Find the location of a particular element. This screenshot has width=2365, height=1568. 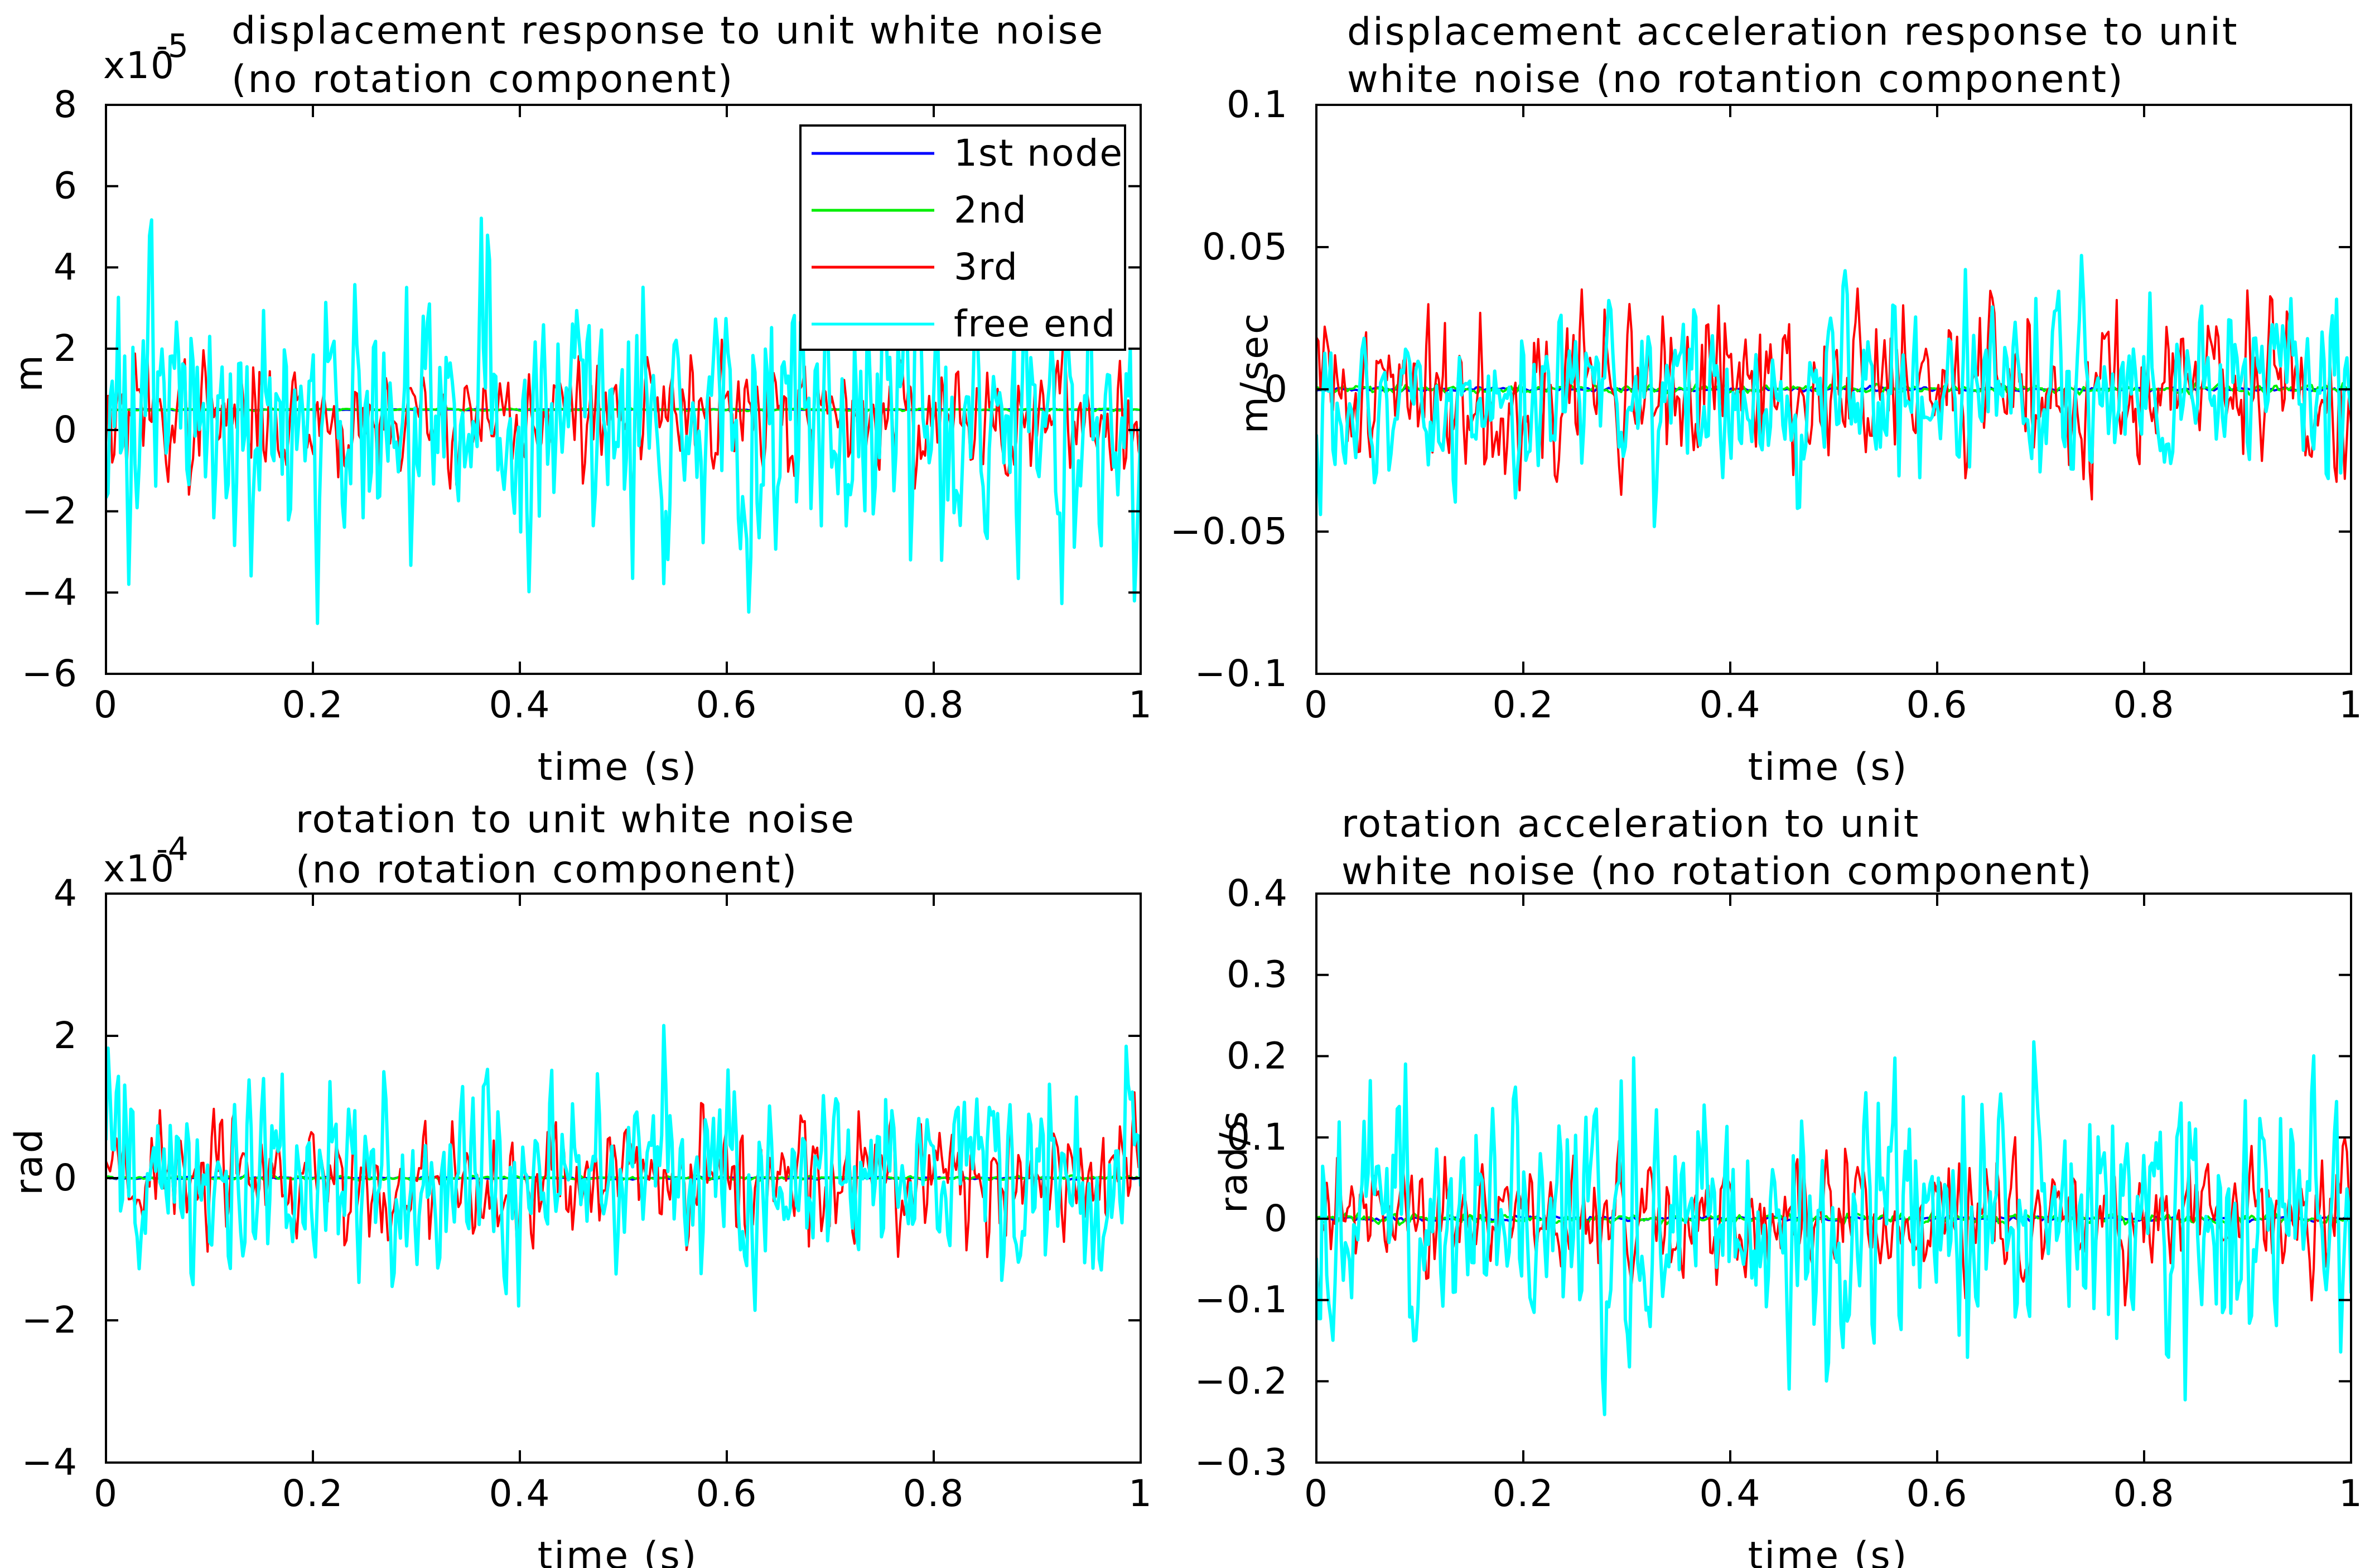

legend-label-4: free end is located at coordinates (1035, 324).